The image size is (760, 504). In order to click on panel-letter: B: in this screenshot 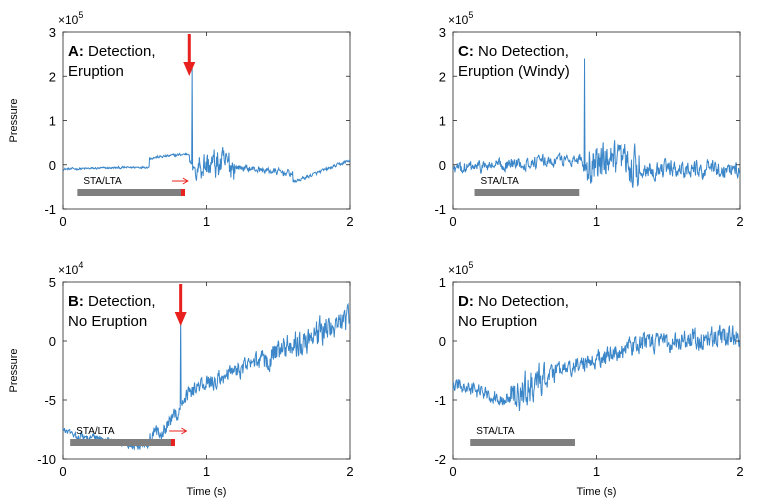, I will do `click(76, 301)`.